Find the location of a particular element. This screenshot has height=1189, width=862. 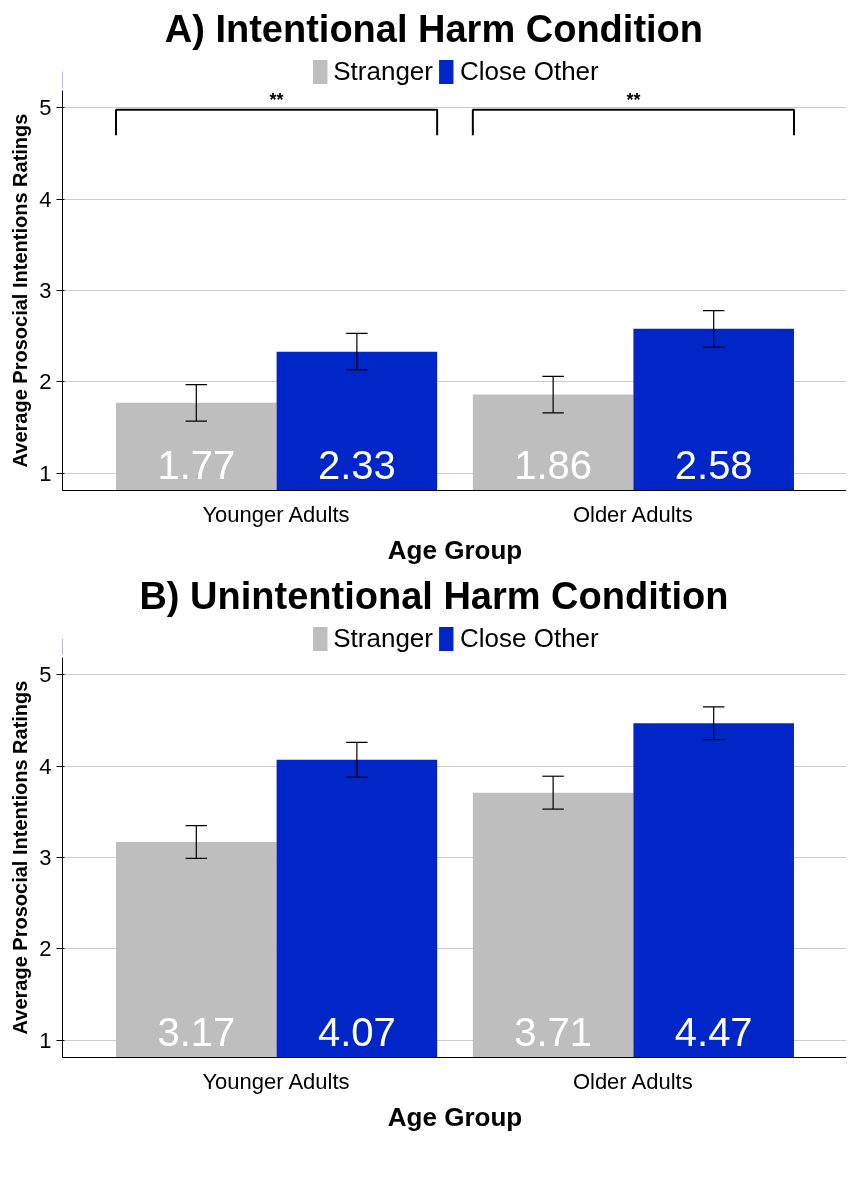

data-label: 2.58 is located at coordinates (713, 464).